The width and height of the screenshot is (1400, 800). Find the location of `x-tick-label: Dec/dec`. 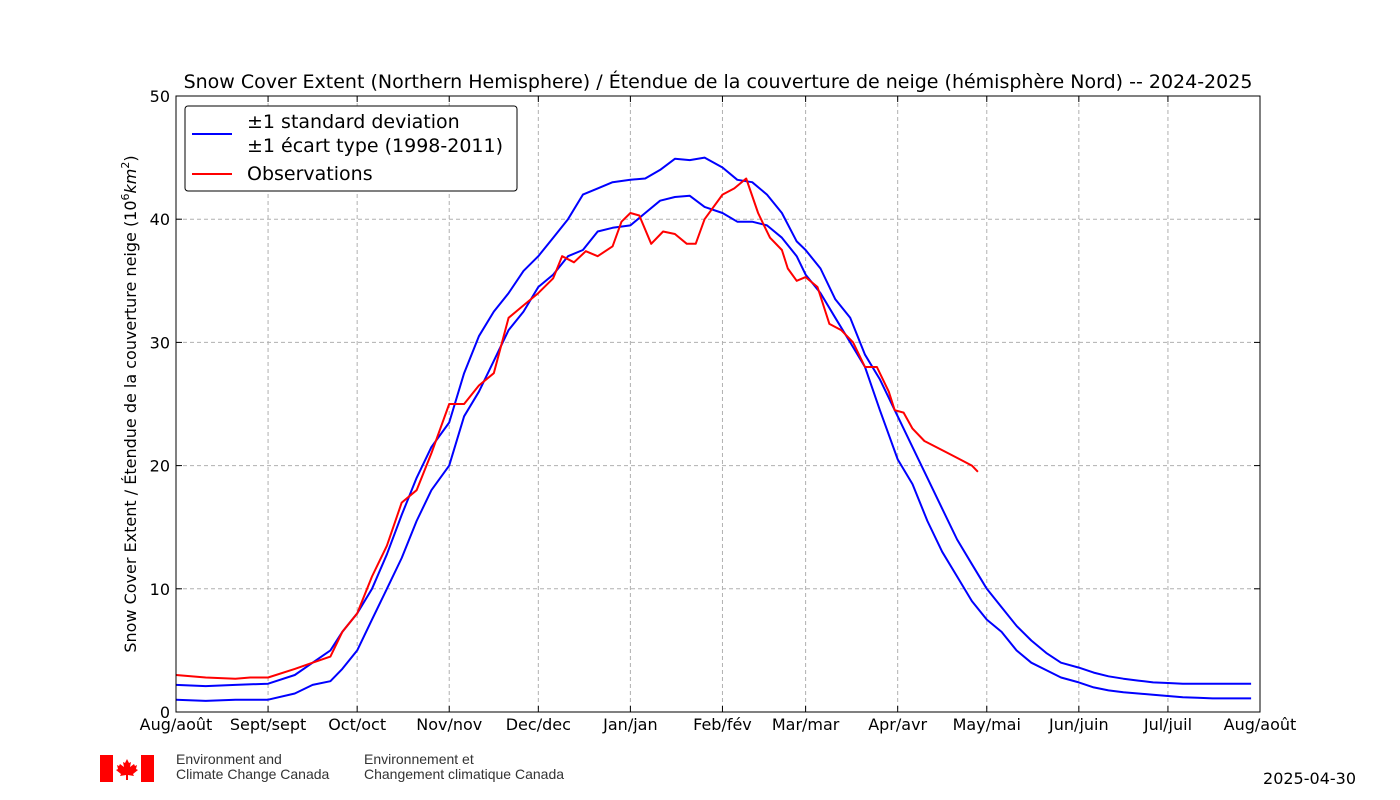

x-tick-label: Dec/dec is located at coordinates (538, 724).